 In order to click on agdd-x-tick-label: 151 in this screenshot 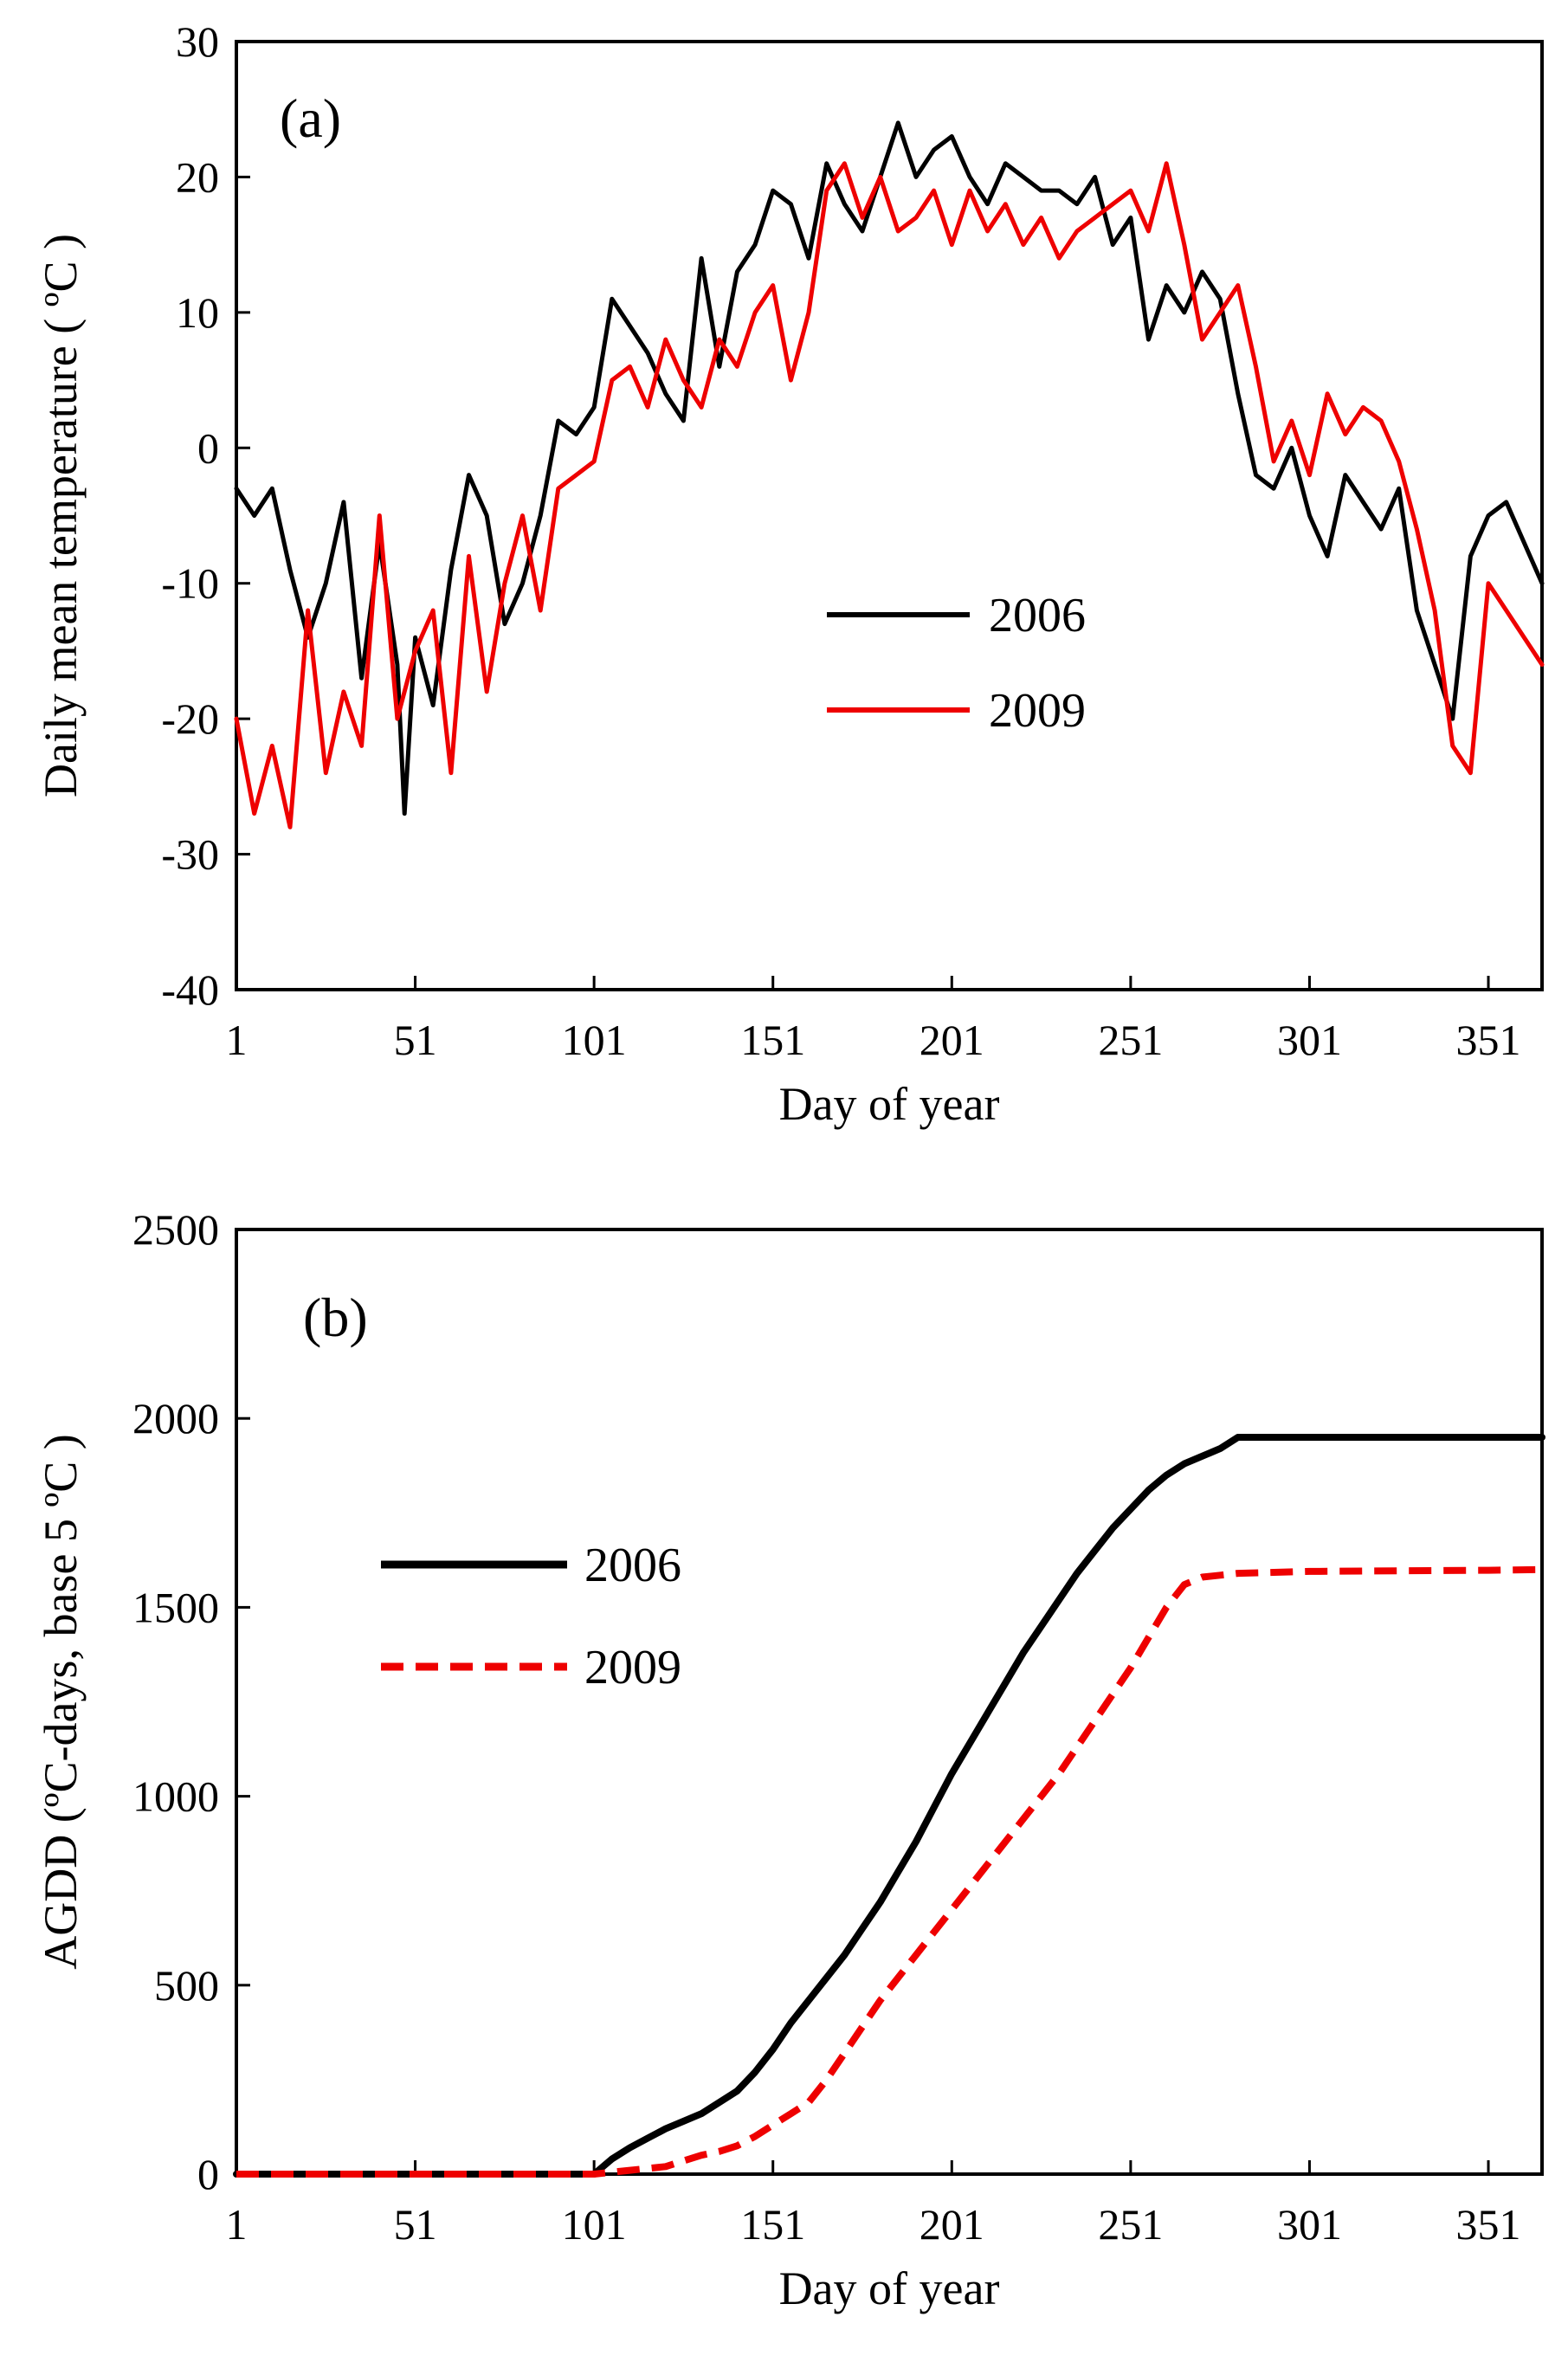, I will do `click(772, 2224)`.